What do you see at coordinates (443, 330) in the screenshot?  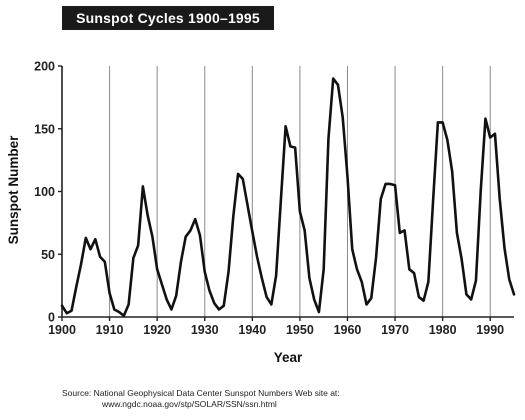 I see `x-tick-label: 1980` at bounding box center [443, 330].